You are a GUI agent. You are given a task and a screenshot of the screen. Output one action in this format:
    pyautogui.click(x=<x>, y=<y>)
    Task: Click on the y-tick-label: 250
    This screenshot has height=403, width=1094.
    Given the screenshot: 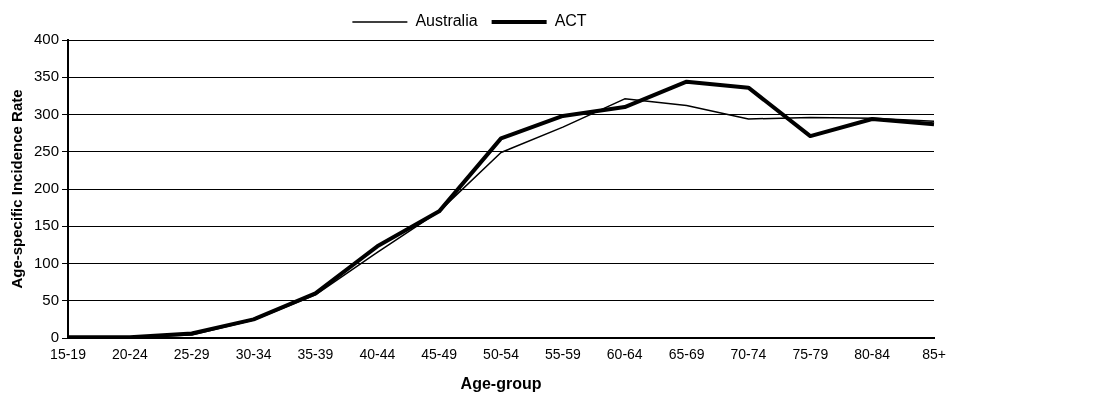 What is the action you would take?
    pyautogui.click(x=47, y=150)
    